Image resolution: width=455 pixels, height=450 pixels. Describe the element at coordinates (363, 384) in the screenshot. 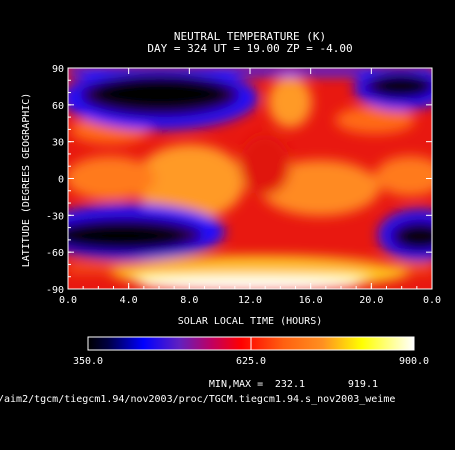

I see `max-value: 919.1` at that location.